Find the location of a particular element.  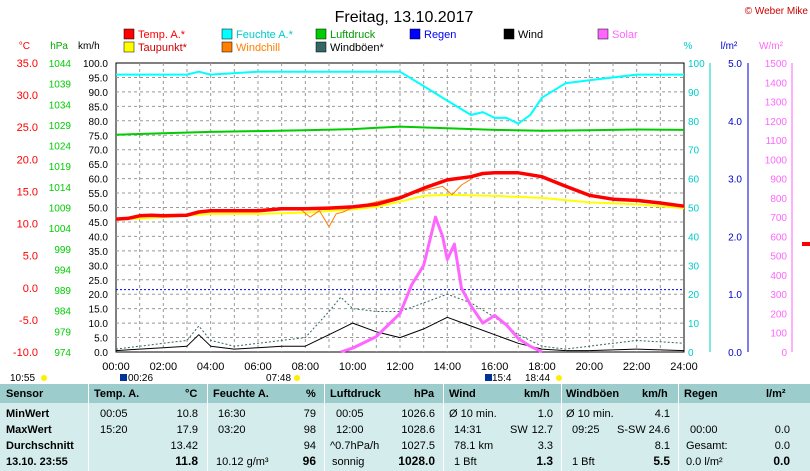

tick-label-x: 00:00 is located at coordinates (116, 367).